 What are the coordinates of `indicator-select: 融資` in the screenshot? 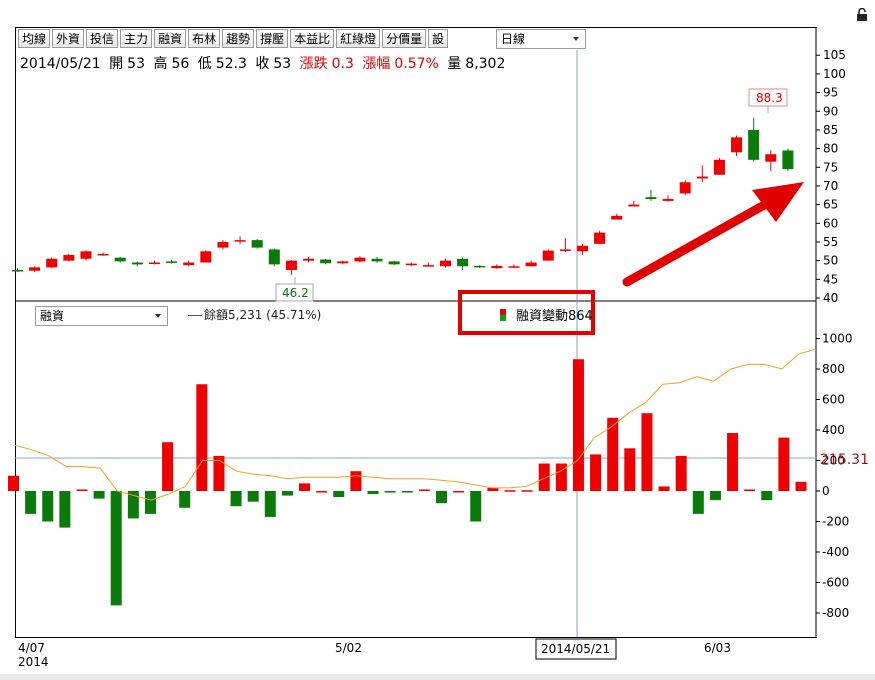 It's located at (101, 316).